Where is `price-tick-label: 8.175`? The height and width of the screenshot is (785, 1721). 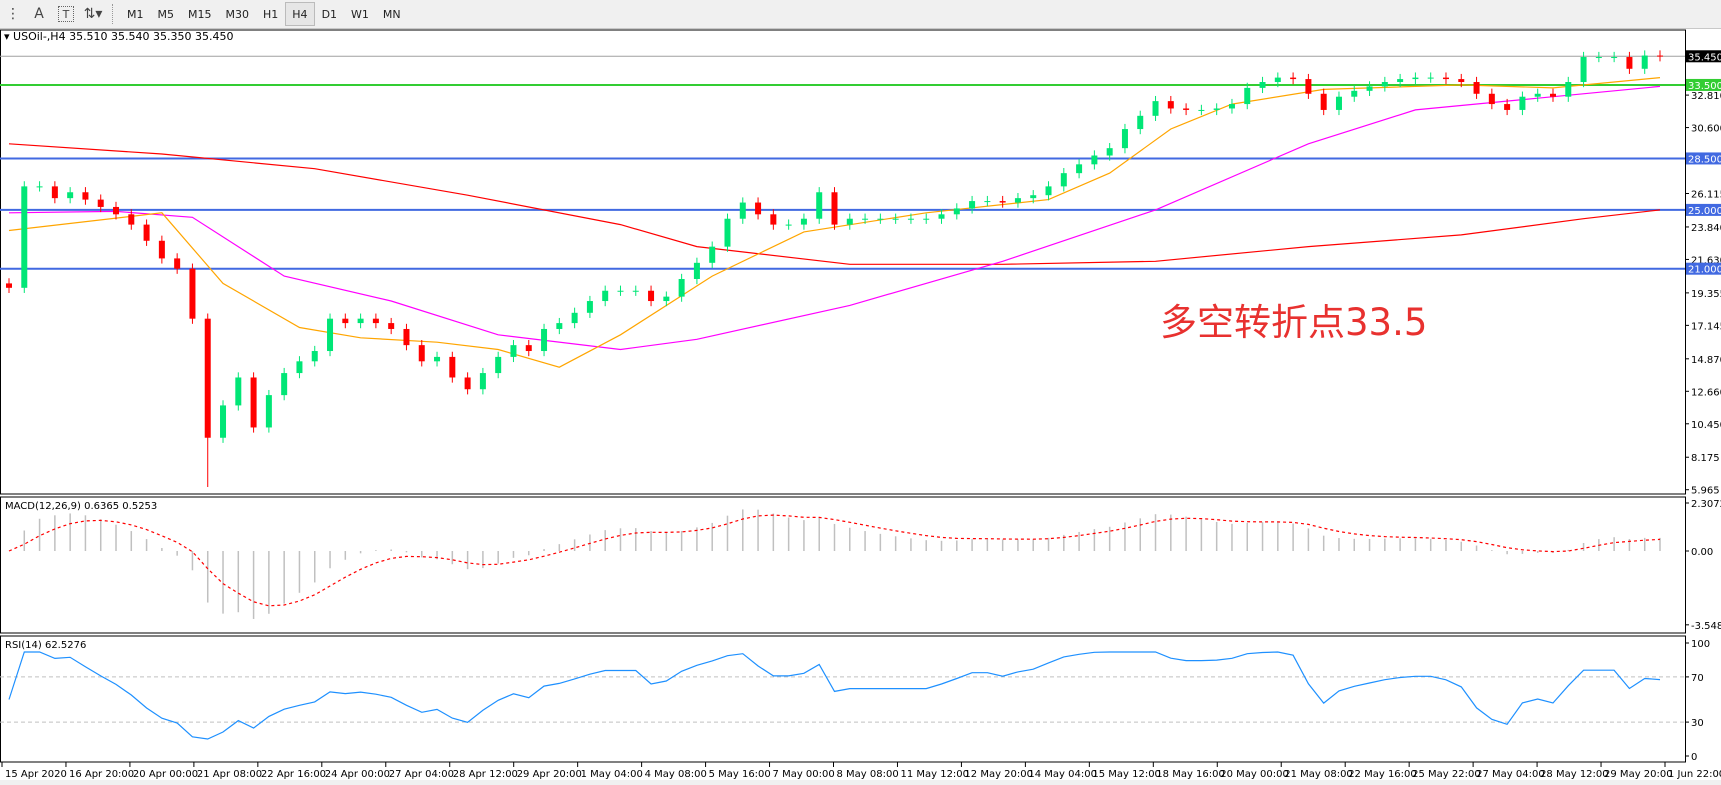 price-tick-label: 8.175 is located at coordinates (1705, 458).